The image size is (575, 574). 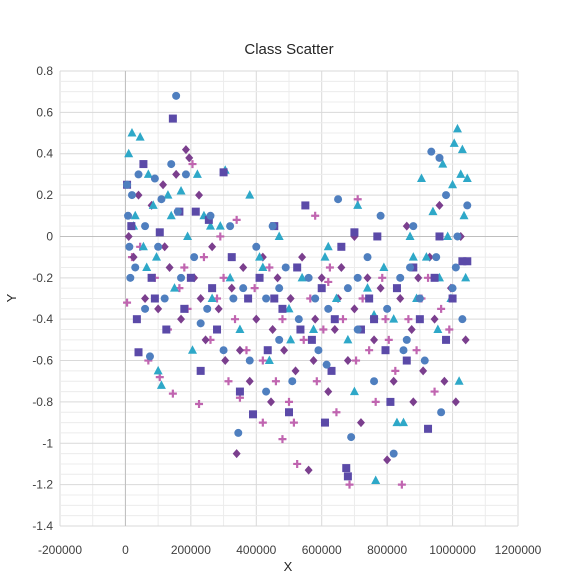 What do you see at coordinates (47, 443) in the screenshot?
I see `y-tick-label: -1` at bounding box center [47, 443].